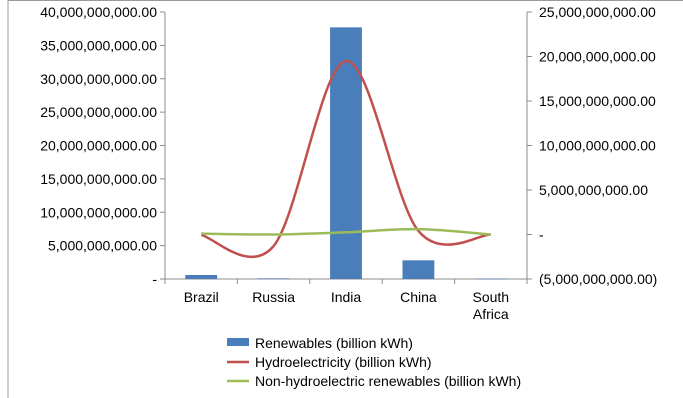 This screenshot has height=398, width=683. Describe the element at coordinates (598, 279) in the screenshot. I see `right-tick-label: (5,000,000,000.00)` at that location.